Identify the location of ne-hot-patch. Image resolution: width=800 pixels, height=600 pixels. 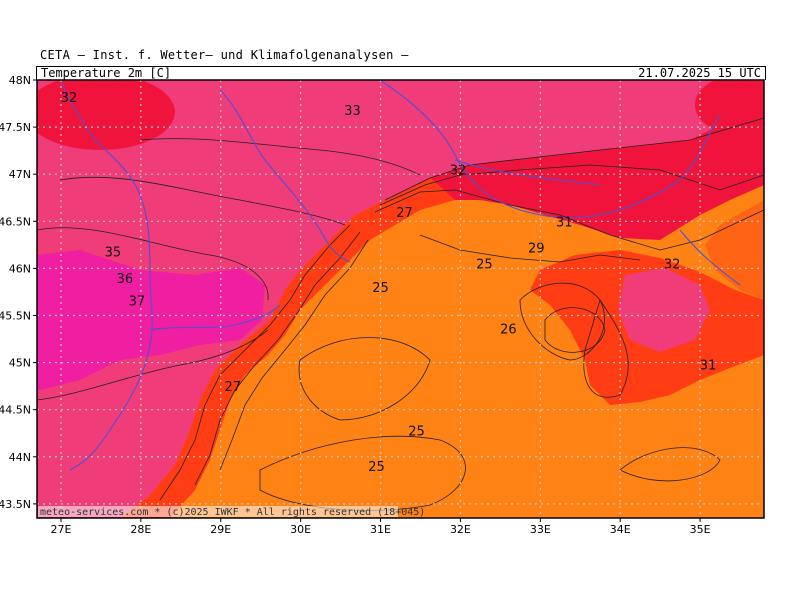
(729, 107).